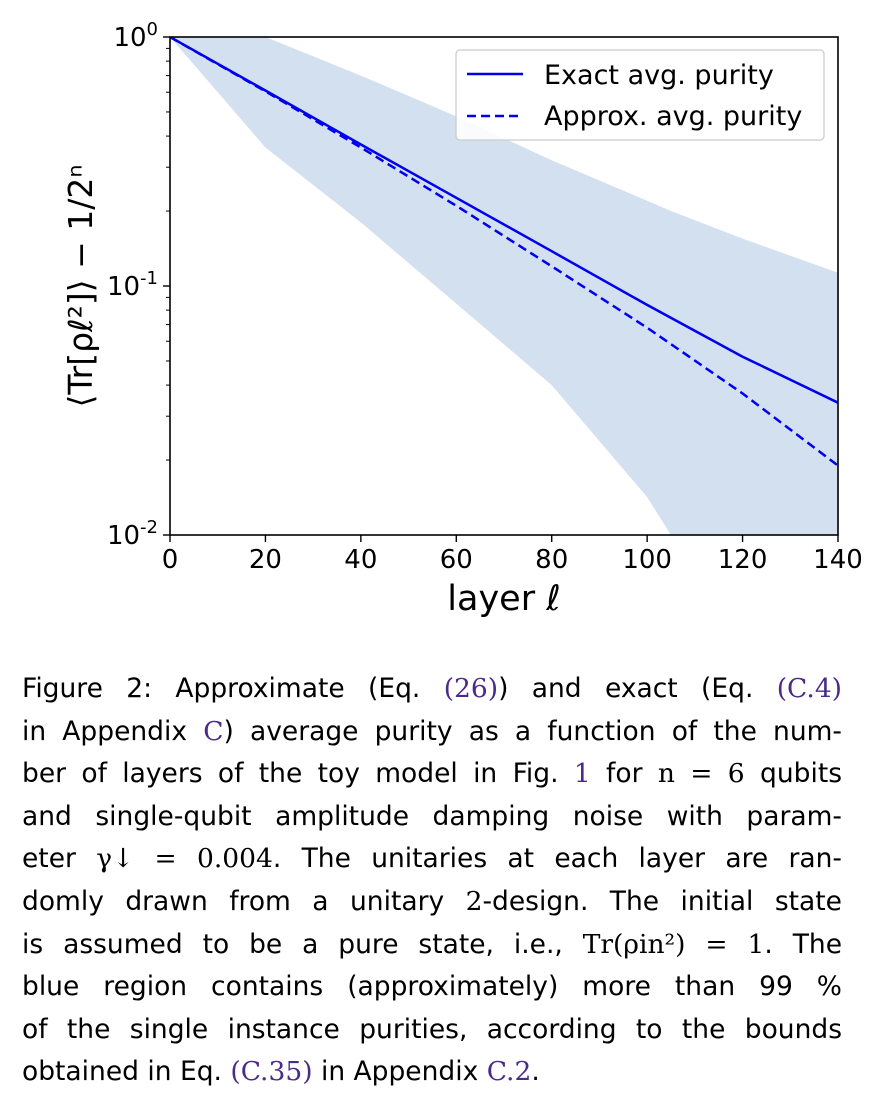  What do you see at coordinates (673, 116) in the screenshot?
I see `legend-label-approx: Approx. avg. purity` at bounding box center [673, 116].